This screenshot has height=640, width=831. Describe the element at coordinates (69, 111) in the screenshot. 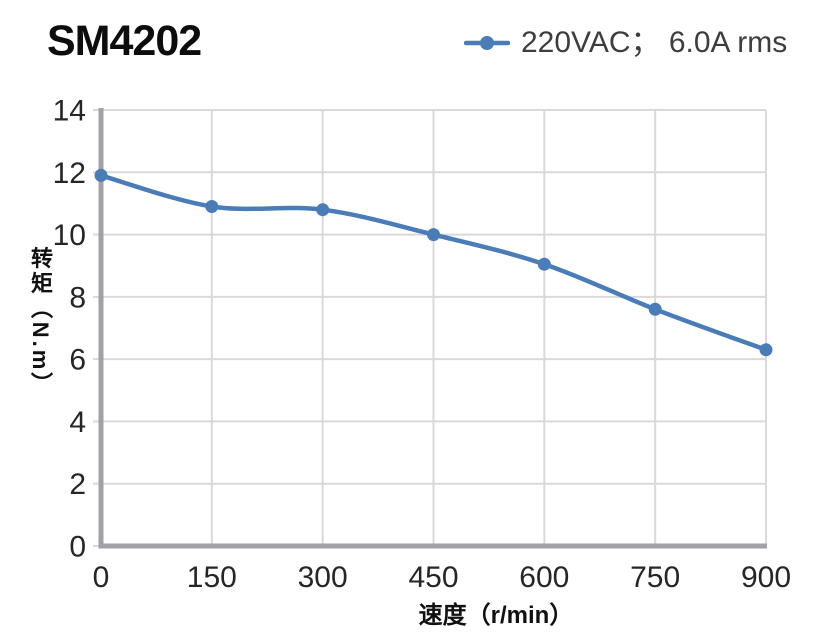

I see `y-tick-label: 14` at that location.